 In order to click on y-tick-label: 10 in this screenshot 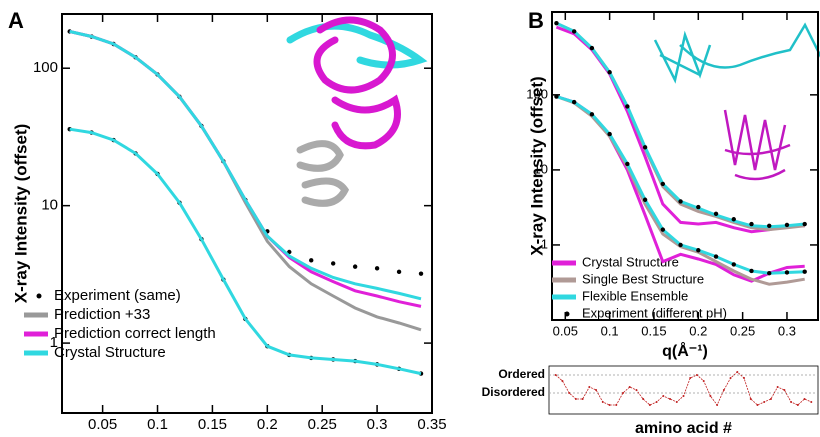, I will do `click(49, 205)`.